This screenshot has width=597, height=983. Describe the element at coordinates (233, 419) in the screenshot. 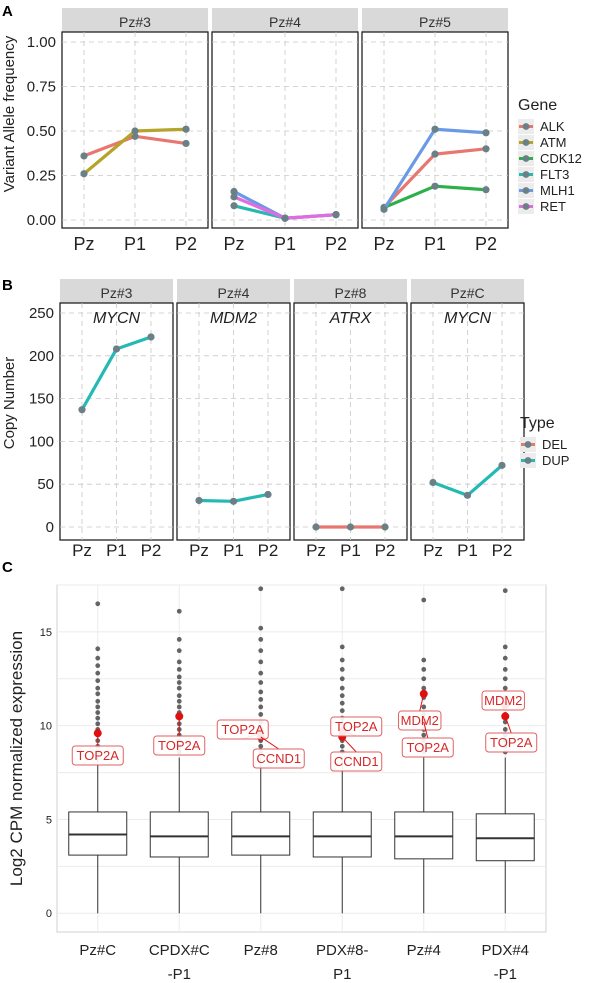

I see `facet-pz-4: Pz#4 MDM2 Pz P1 P2` at that location.